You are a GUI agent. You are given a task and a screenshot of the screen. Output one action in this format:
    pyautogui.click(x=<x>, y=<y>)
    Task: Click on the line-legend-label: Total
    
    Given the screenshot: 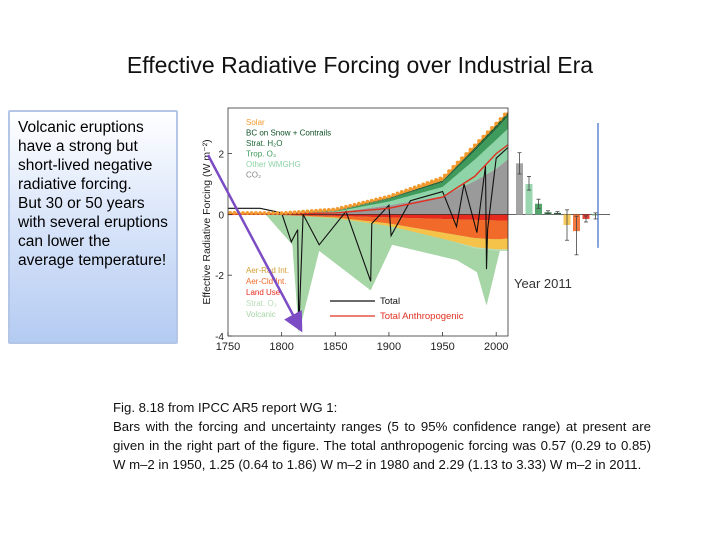 What is the action you would take?
    pyautogui.click(x=390, y=301)
    